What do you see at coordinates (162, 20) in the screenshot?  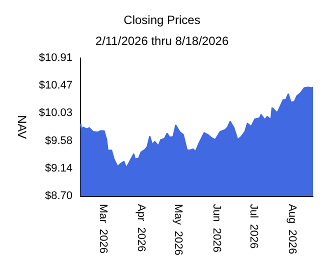 I see `chart-title: Closing Prices` at bounding box center [162, 20].